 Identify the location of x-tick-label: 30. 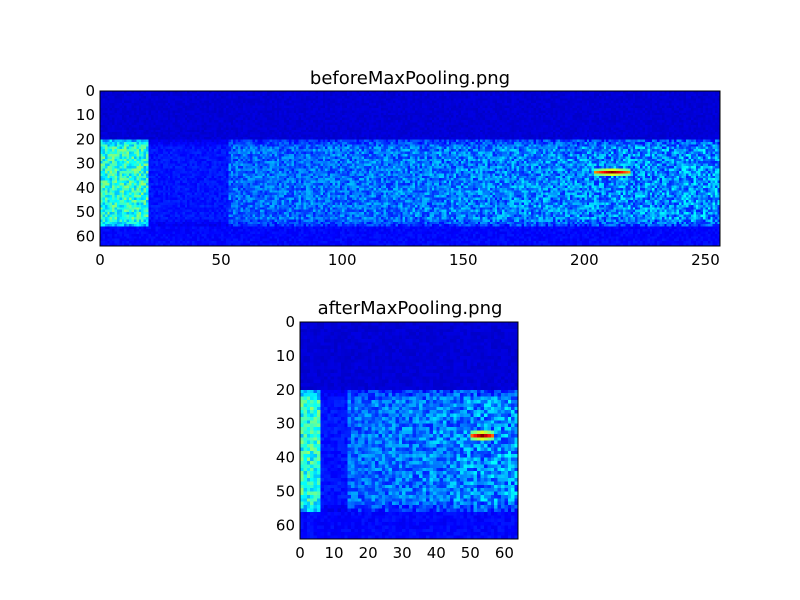
(402, 553).